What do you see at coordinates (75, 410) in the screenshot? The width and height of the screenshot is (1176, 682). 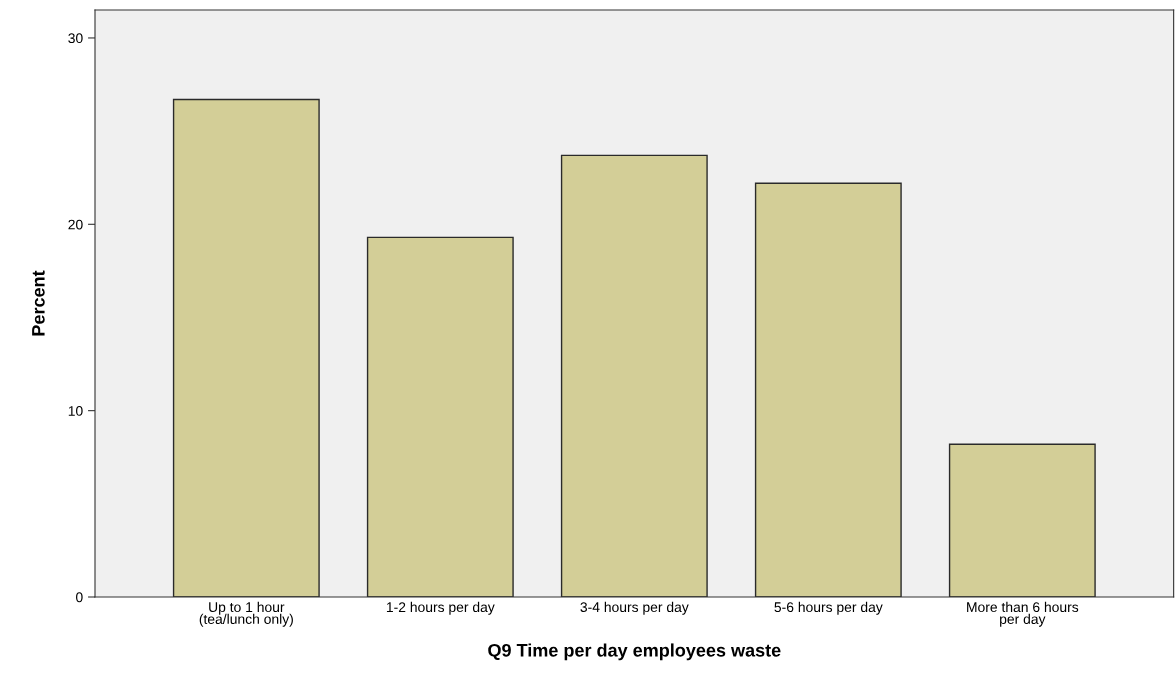 I see `y-tick-label: 10` at bounding box center [75, 410].